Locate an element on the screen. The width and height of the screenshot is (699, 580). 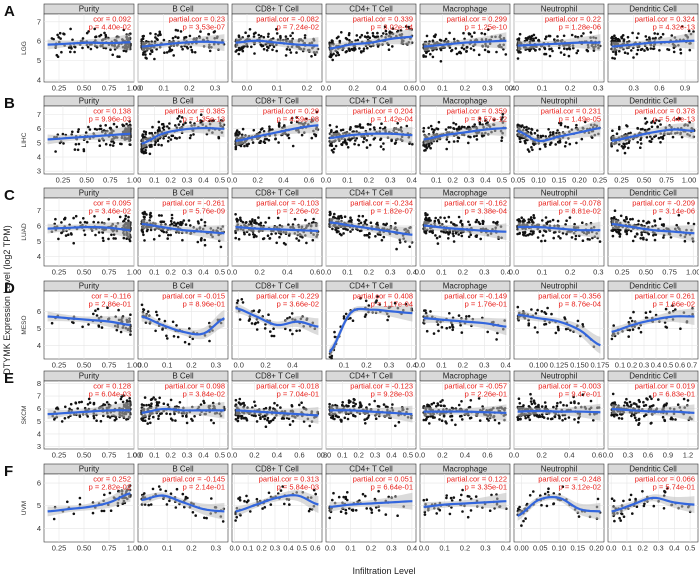
p-value-label: p = 9.28e-03 is located at coordinates (392, 394).